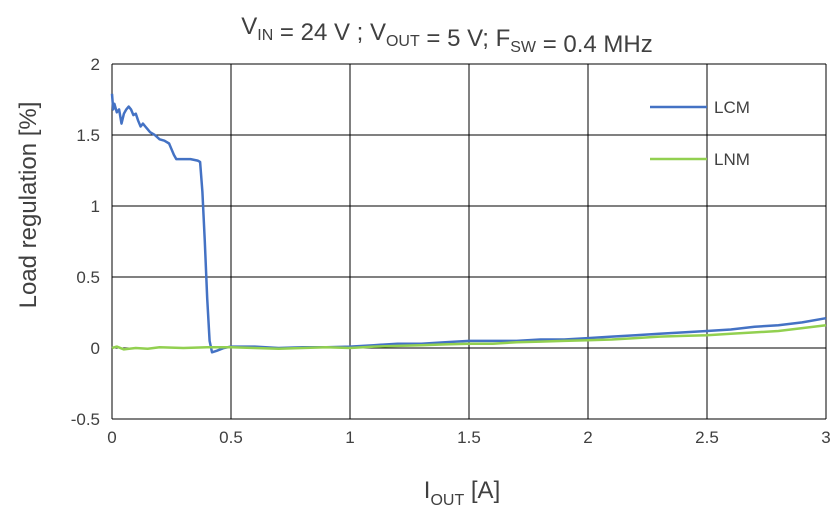 This screenshot has width=834, height=513. What do you see at coordinates (587, 437) in the screenshot?
I see `x-tick-label: 2` at bounding box center [587, 437].